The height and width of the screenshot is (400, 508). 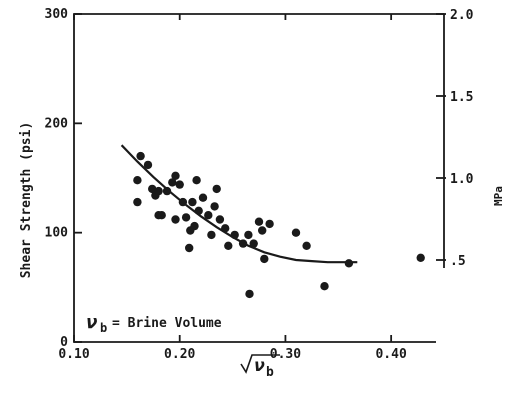 What do you see at coordinates (458, 261) in the screenshot?
I see `y2-tick-label: .5` at bounding box center [458, 261].